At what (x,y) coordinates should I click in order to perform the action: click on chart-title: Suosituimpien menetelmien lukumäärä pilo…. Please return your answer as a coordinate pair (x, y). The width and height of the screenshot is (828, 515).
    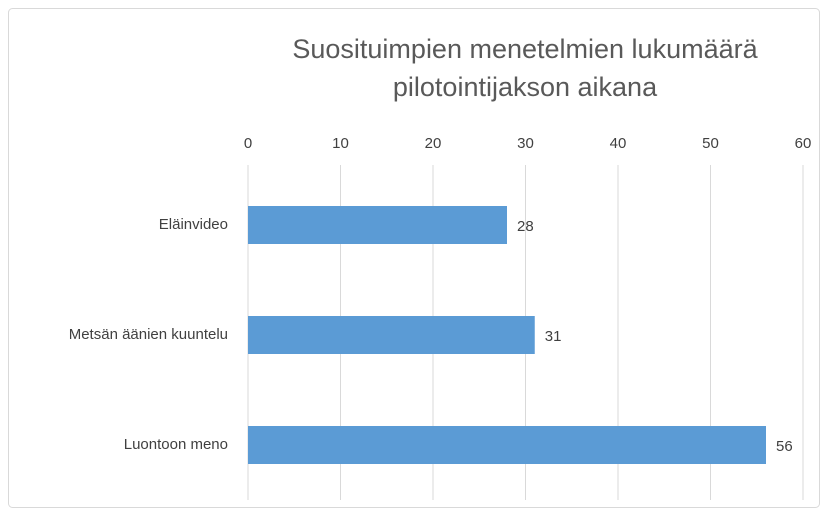
    Looking at the image, I should click on (525, 68).